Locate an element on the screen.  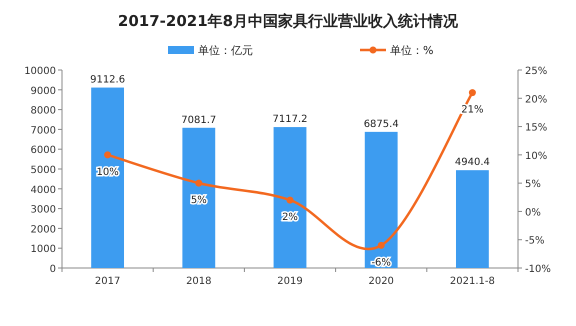
x-tick-label: 2021.1-8 is located at coordinates (472, 281).